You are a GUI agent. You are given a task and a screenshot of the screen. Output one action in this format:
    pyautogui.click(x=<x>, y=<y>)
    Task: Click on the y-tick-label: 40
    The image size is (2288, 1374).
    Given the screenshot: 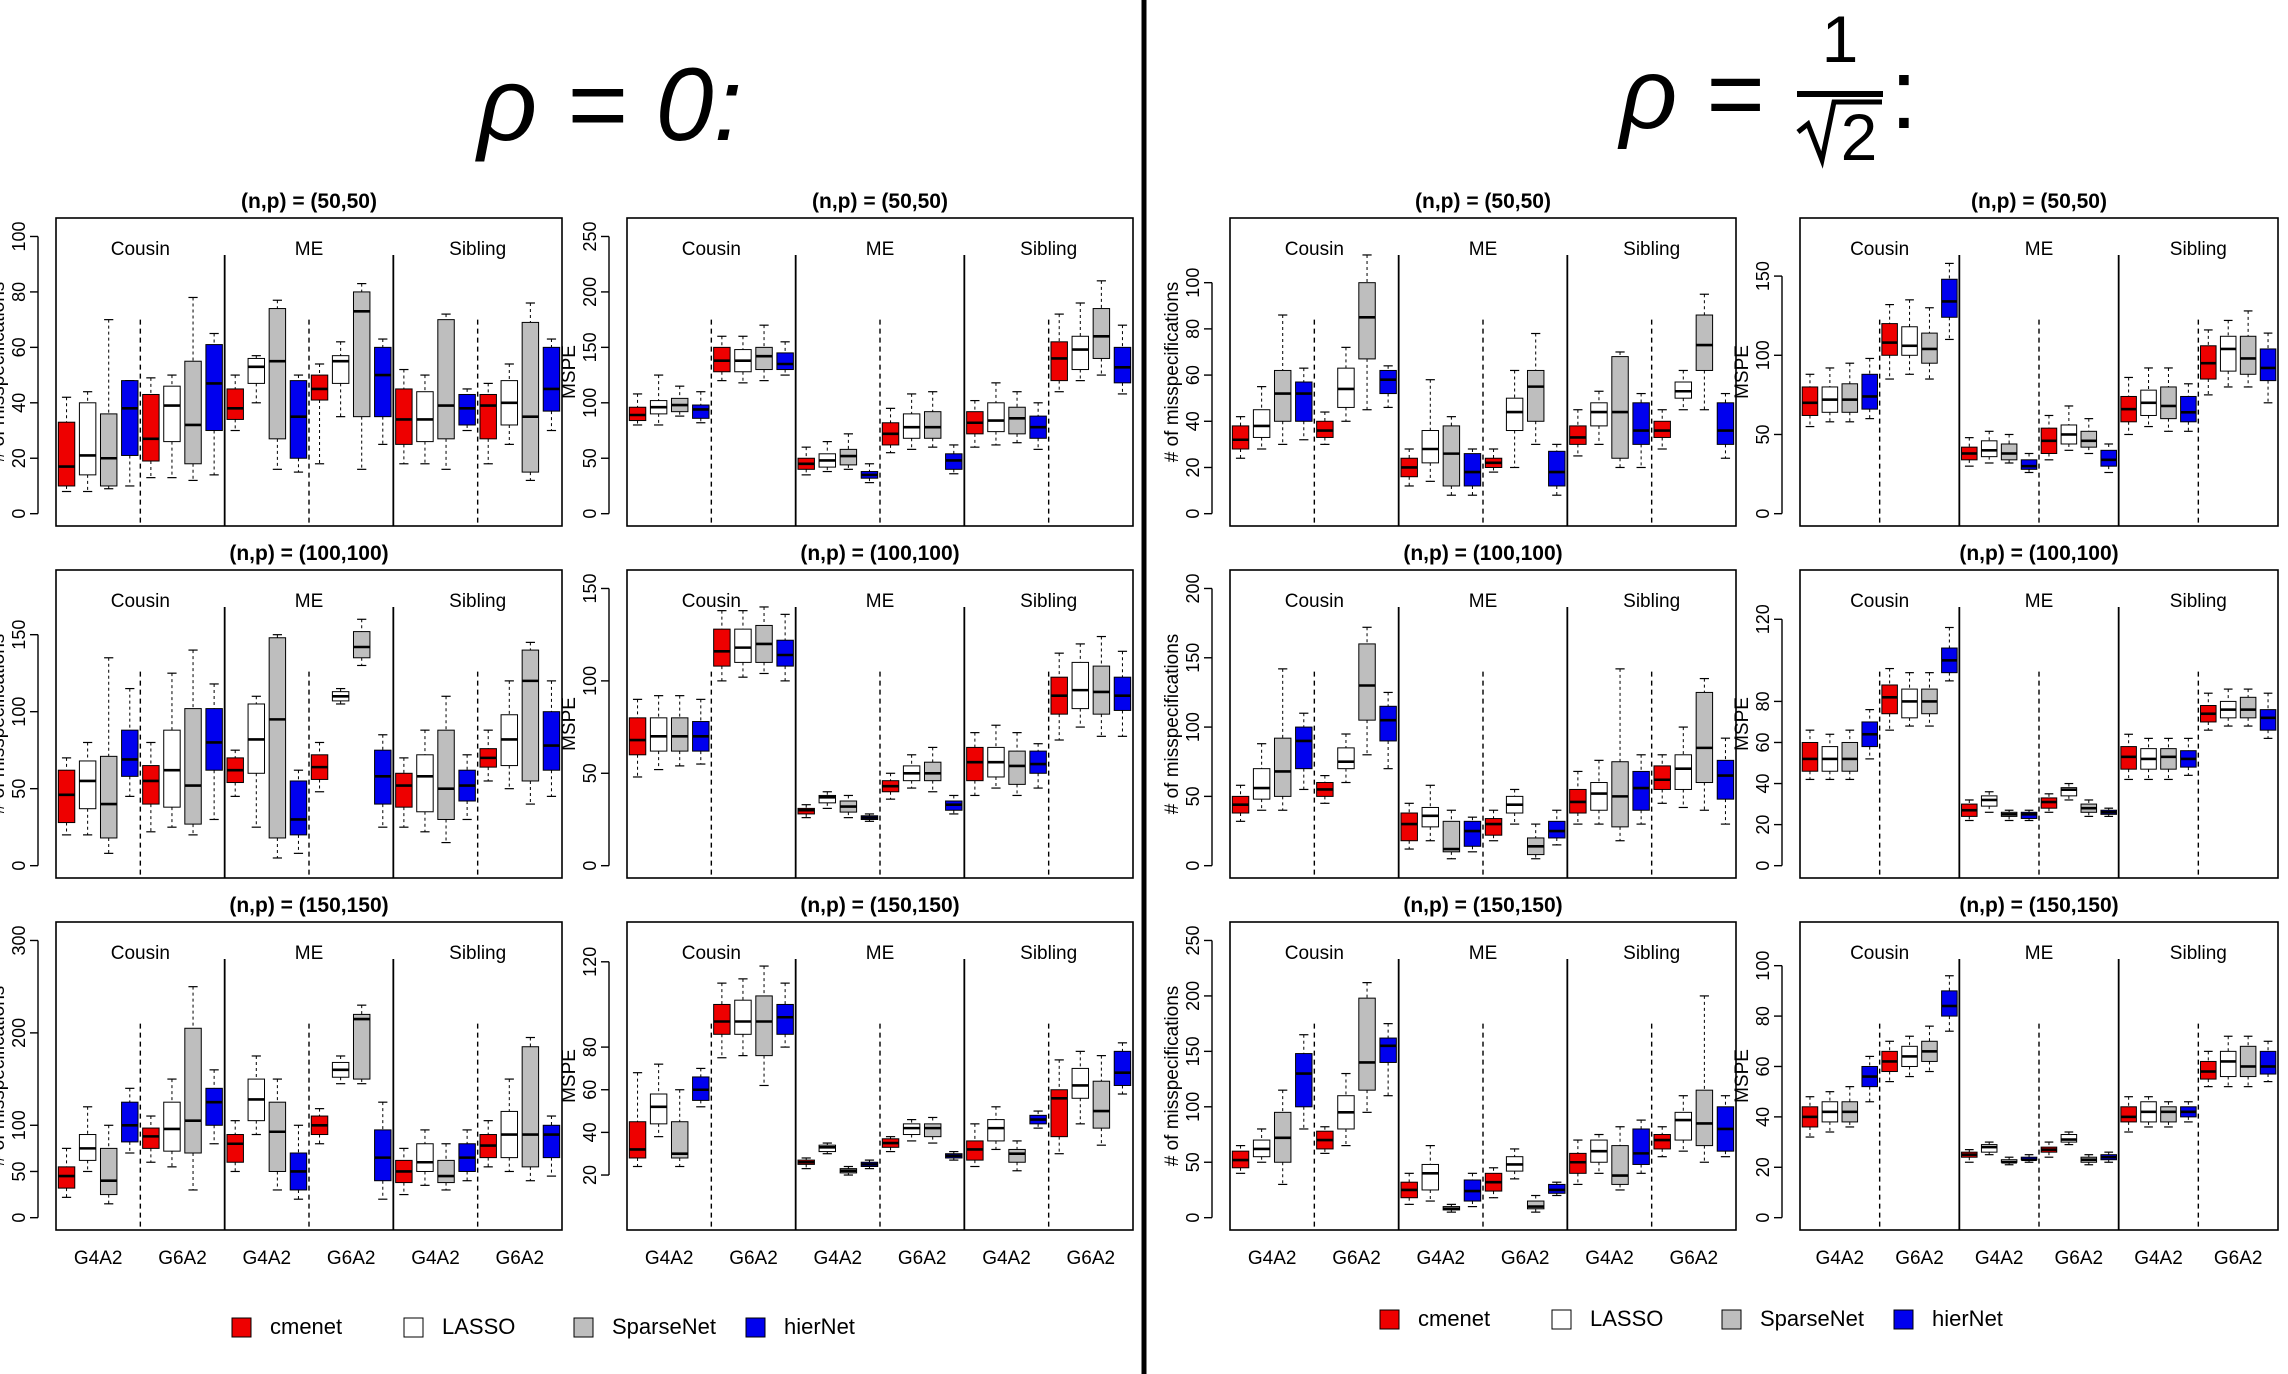 What is the action you would take?
    pyautogui.click(x=1763, y=784)
    